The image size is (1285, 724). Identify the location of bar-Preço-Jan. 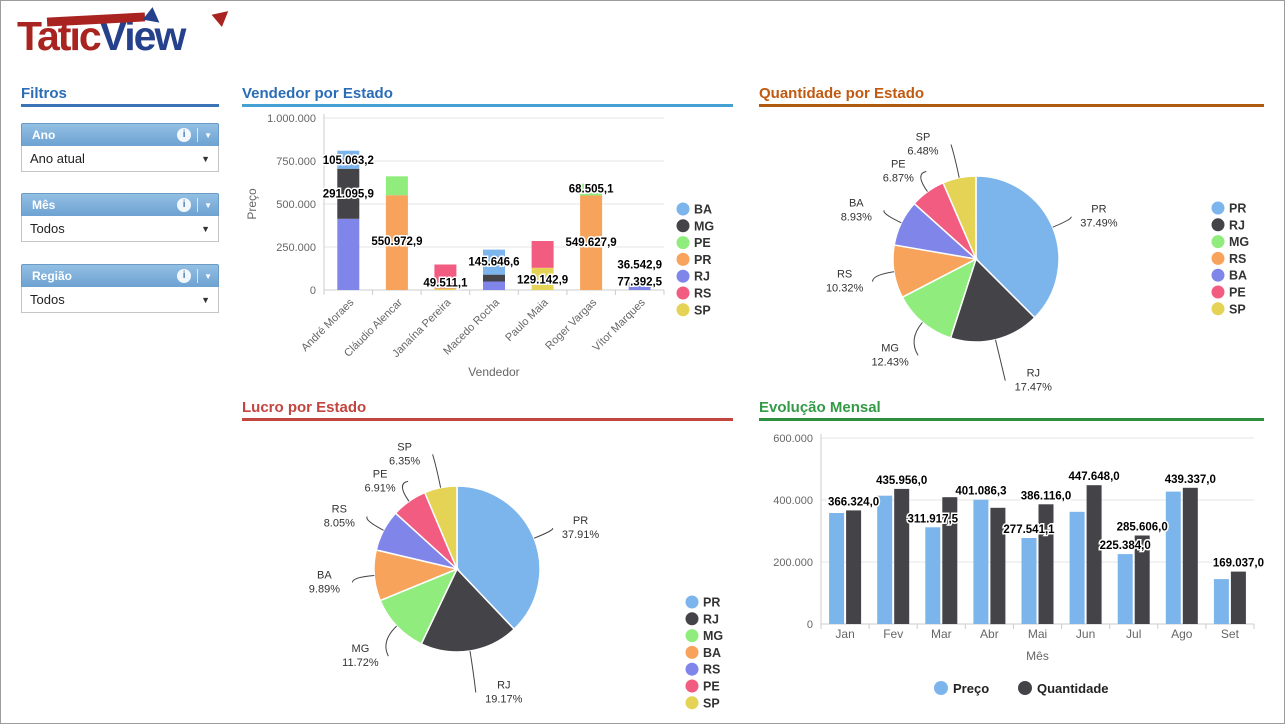
(837, 568).